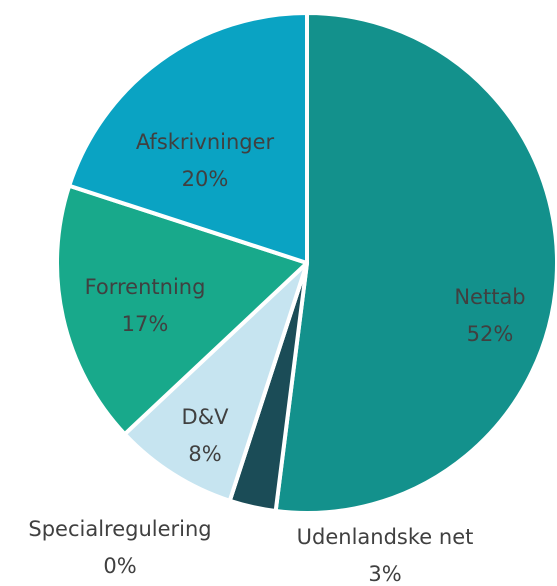  Describe the element at coordinates (489, 297) in the screenshot. I see `slice-label: Nettab` at that location.